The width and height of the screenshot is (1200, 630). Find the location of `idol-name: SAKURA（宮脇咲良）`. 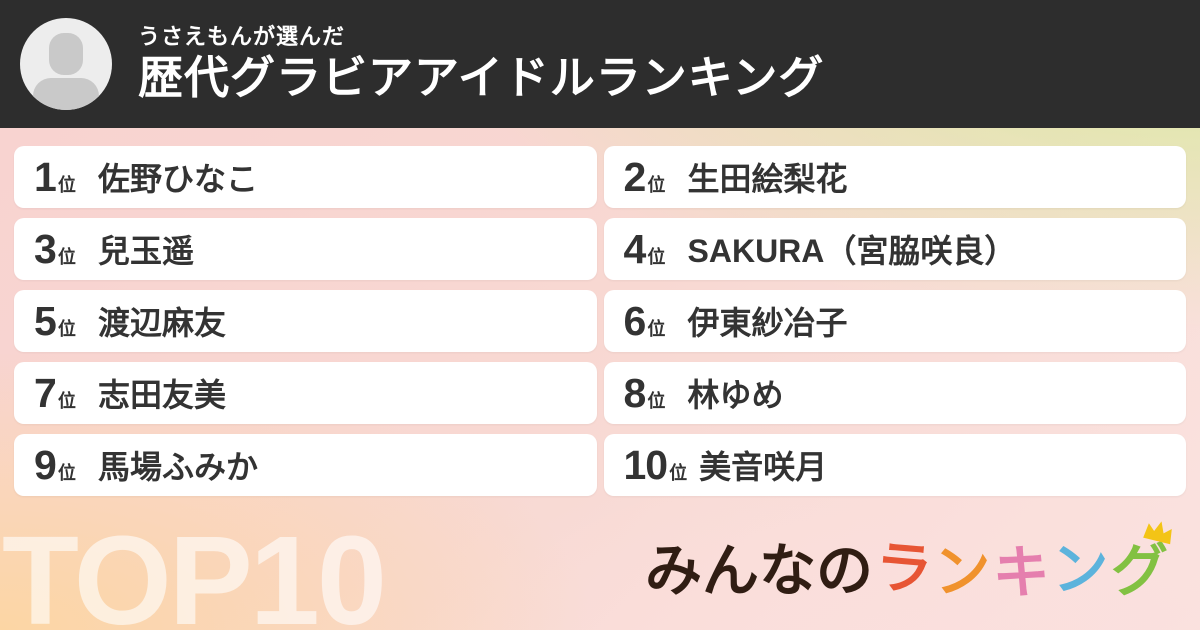

idol-name: SAKURA（宮脇咲良） is located at coordinates (852, 251).